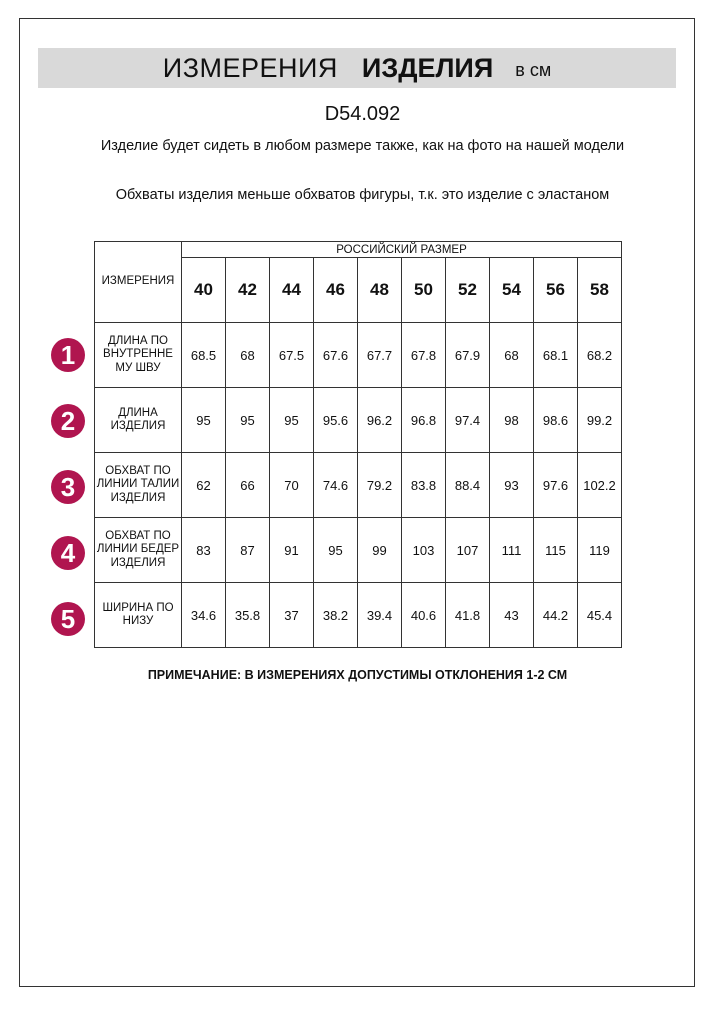 This screenshot has width=725, height=1024. Describe the element at coordinates (247, 550) in the screenshot. I see `value-cell: 87` at that location.